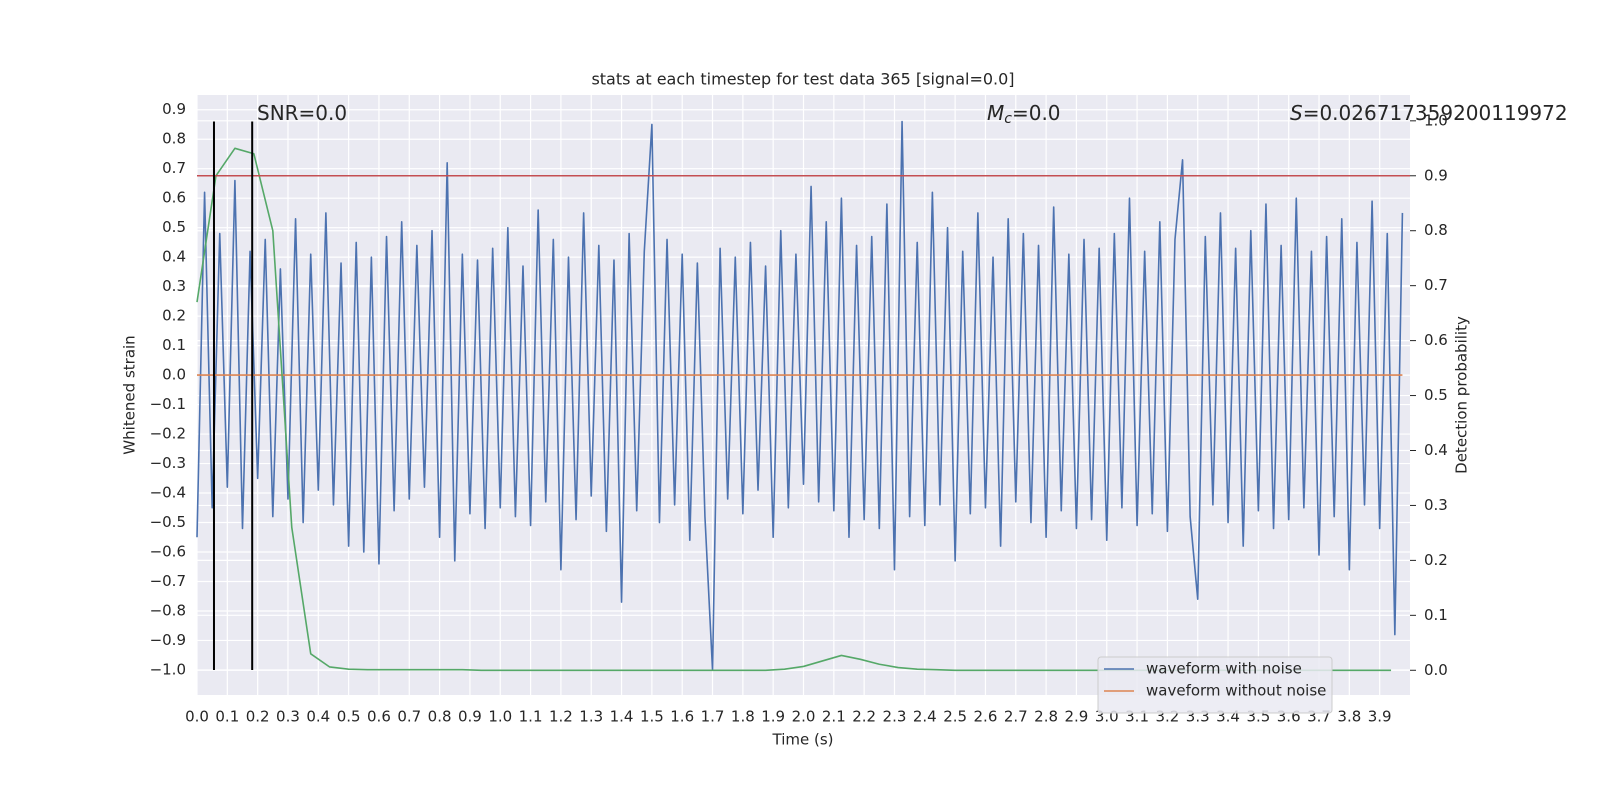  I want to click on y-tick-label: 0.1, so click(174, 345).